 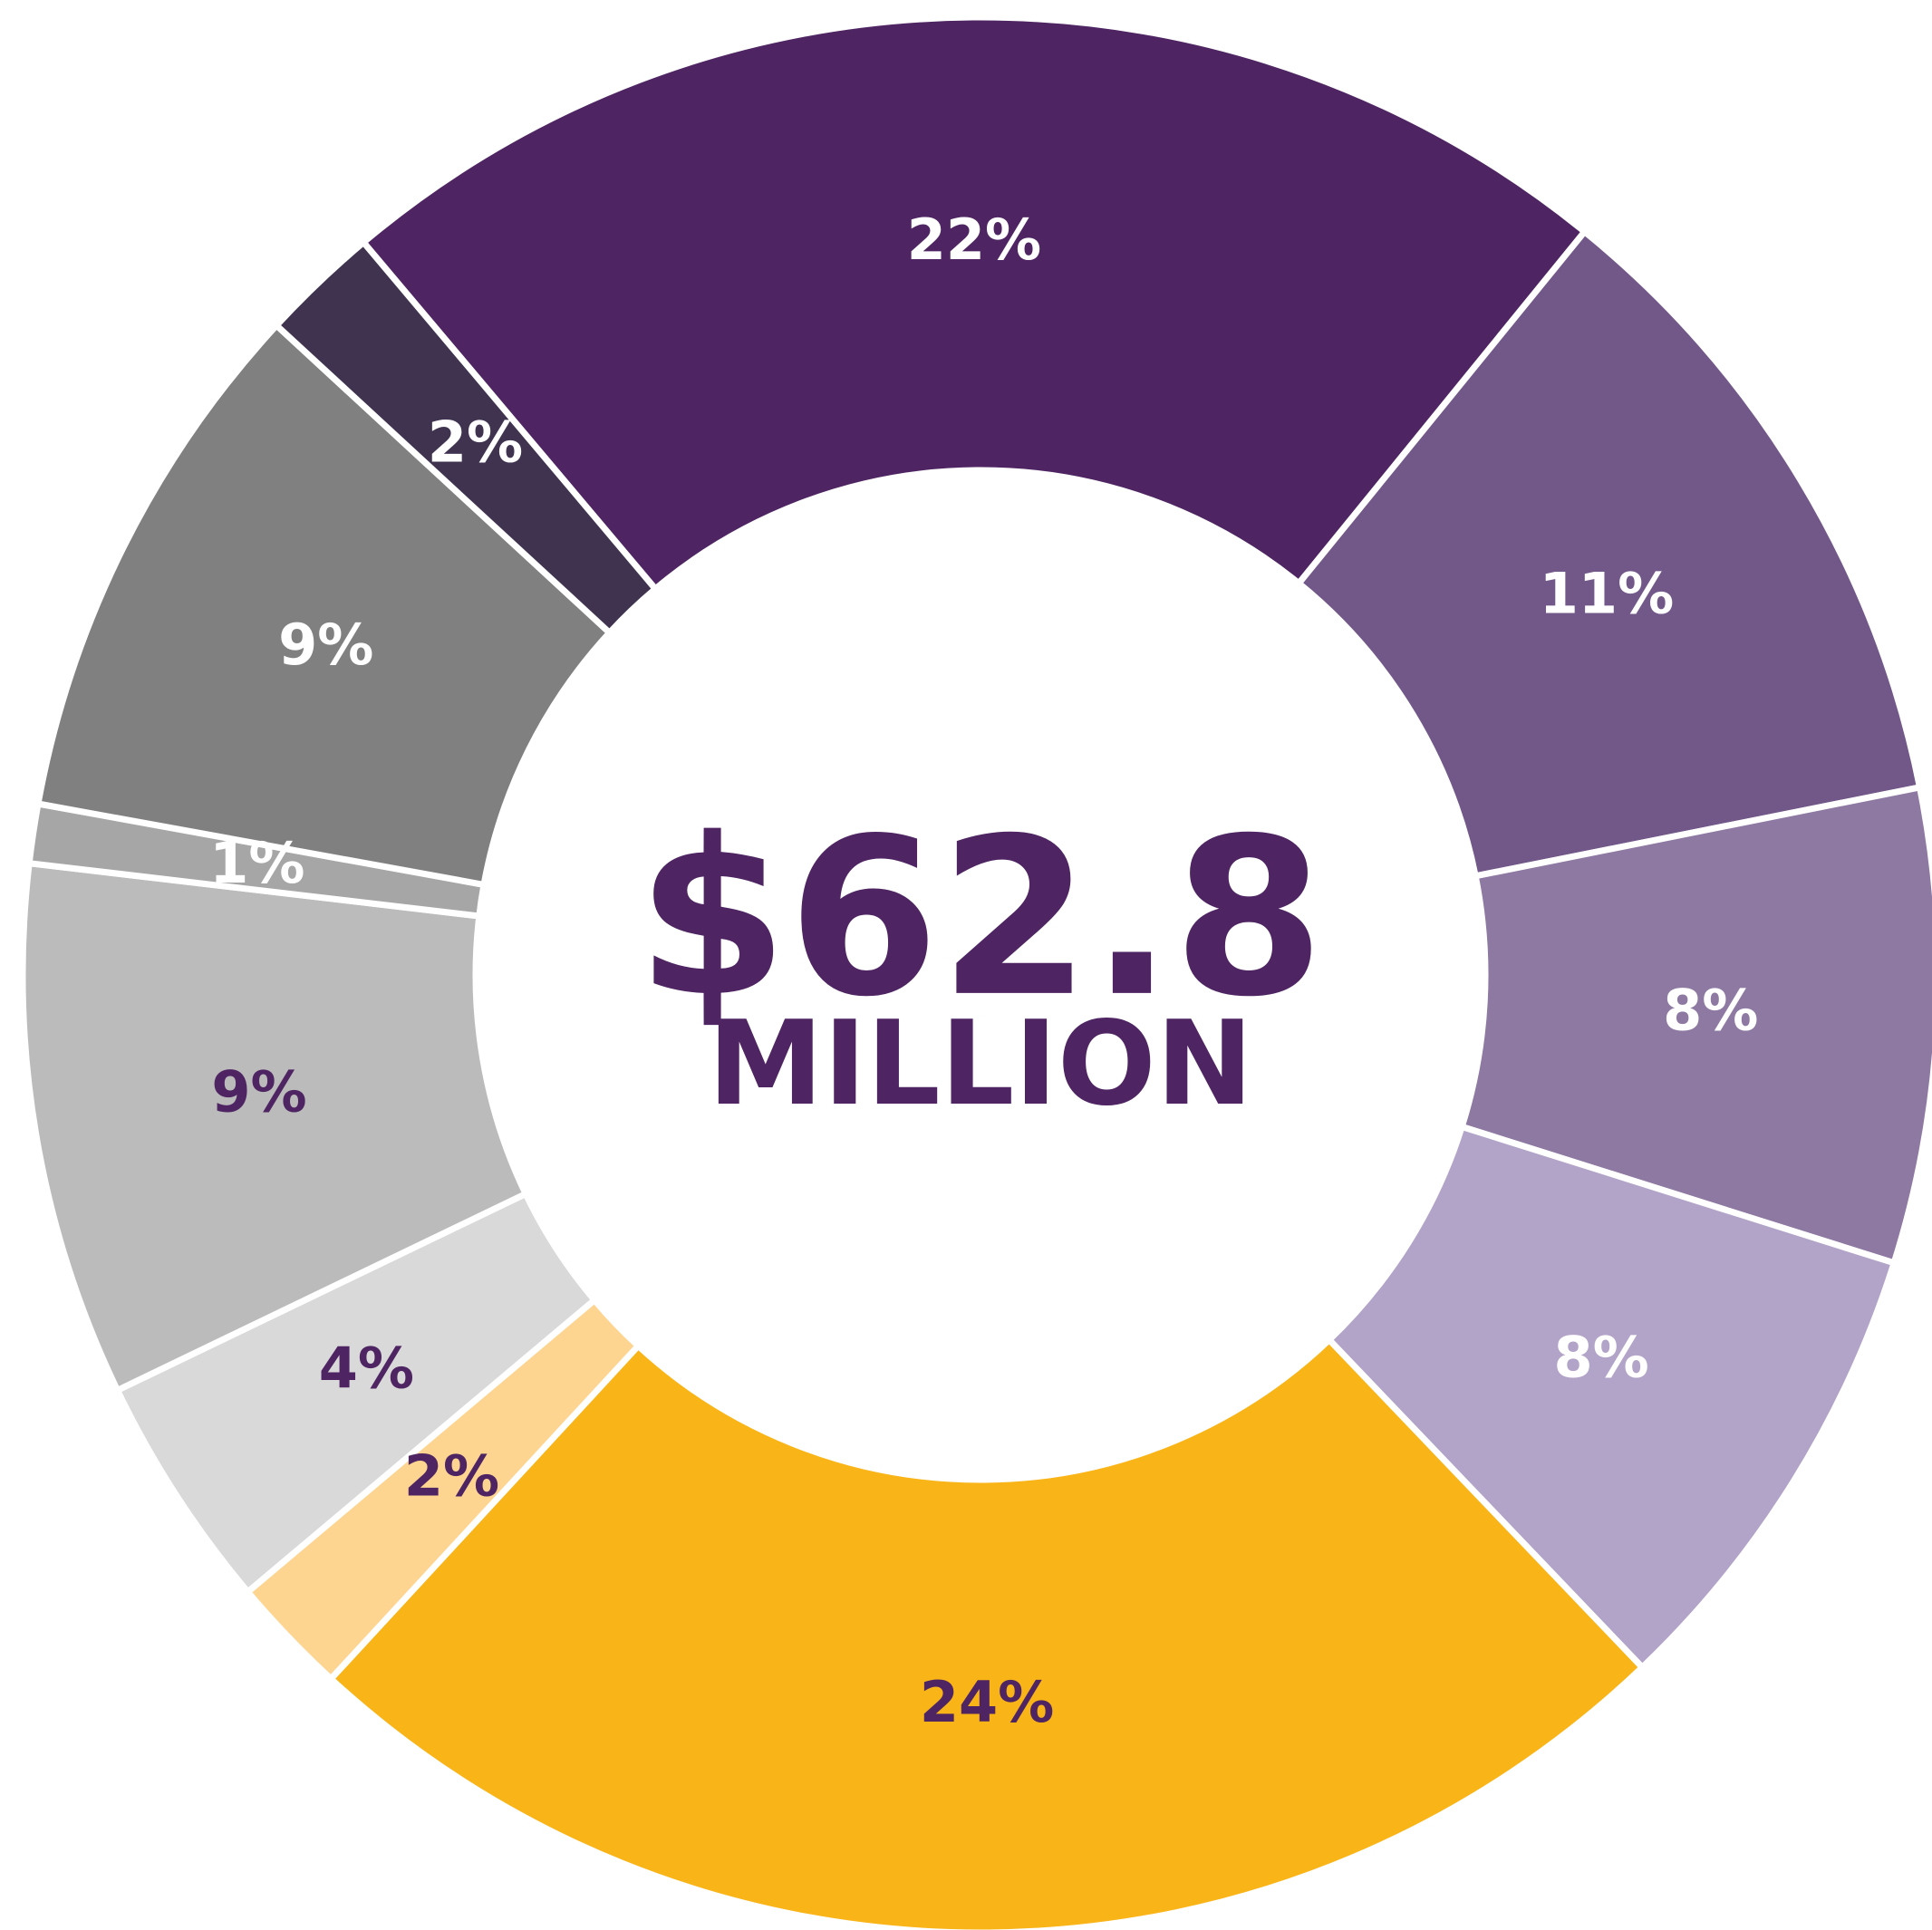 I want to click on slice-label: 22%, so click(x=974, y=240).